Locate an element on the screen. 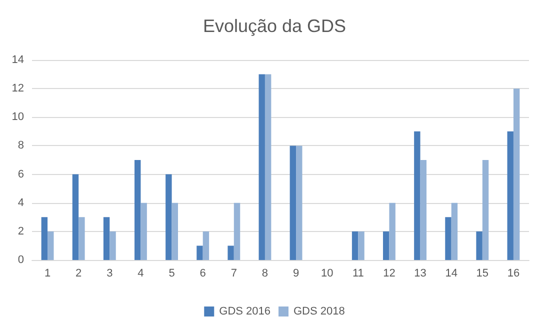 This screenshot has height=330, width=549. y-tick-label: 6 is located at coordinates (21, 174).